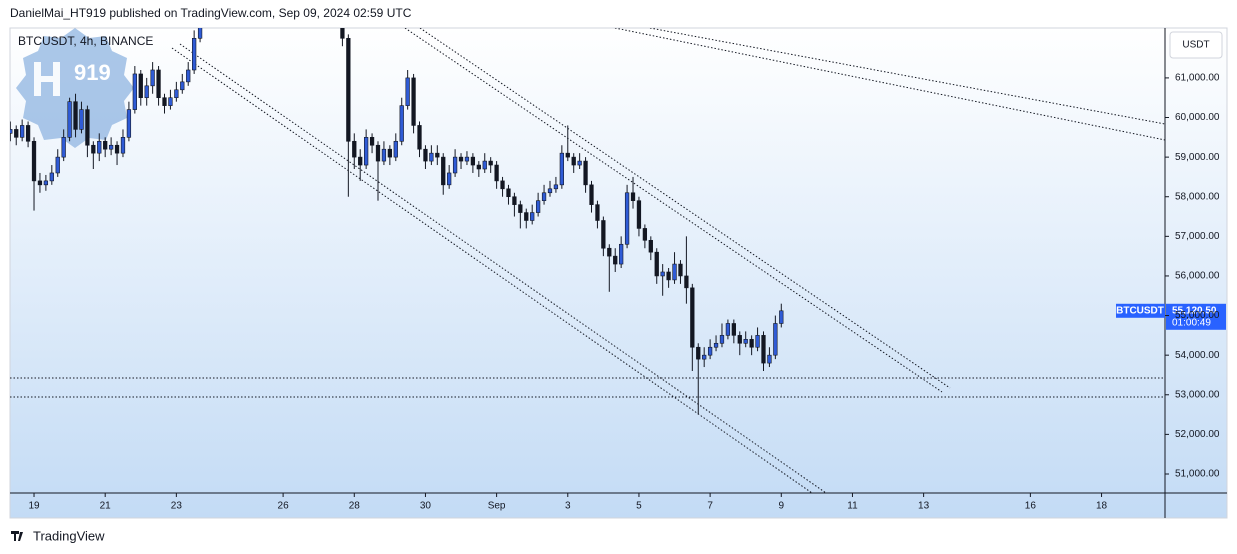 The image size is (1237, 554). What do you see at coordinates (639, 506) in the screenshot?
I see `x-tick-label: 5` at bounding box center [639, 506].